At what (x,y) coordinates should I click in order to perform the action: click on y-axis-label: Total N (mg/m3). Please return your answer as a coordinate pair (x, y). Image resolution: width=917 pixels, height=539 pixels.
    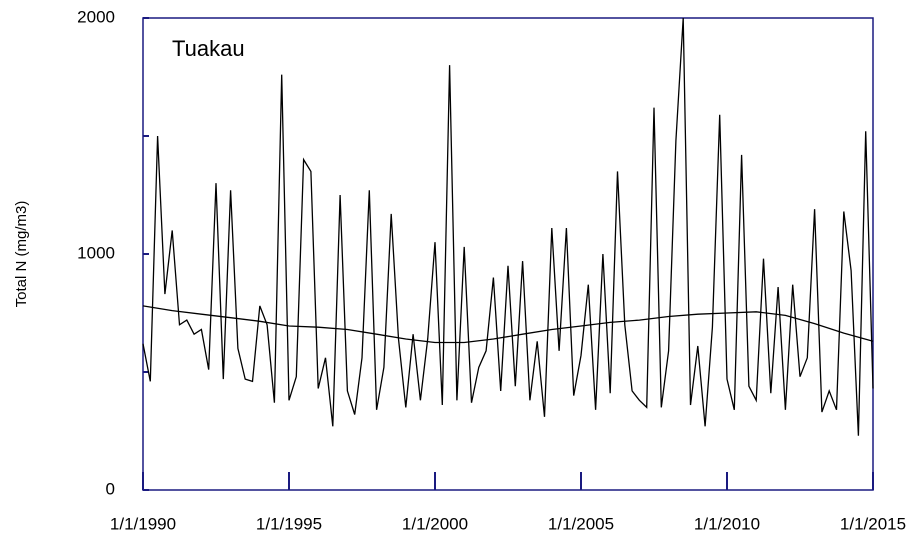
    Looking at the image, I should click on (21, 254).